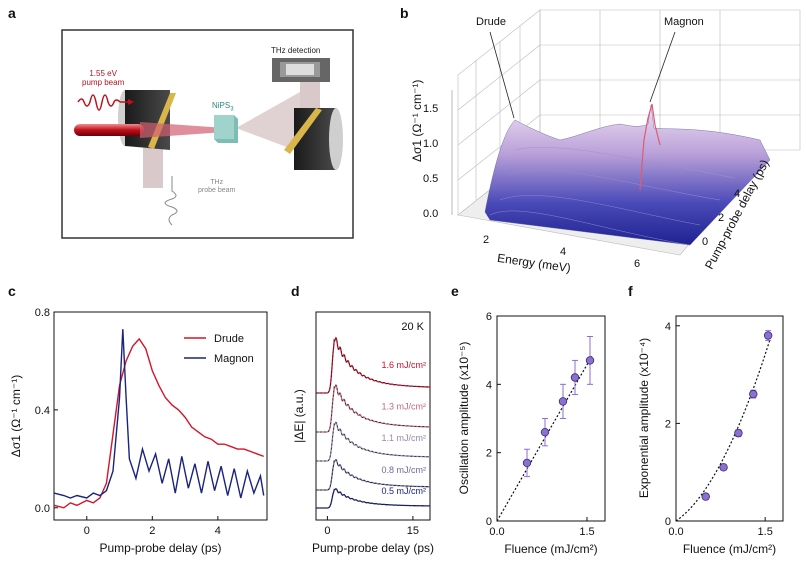 This screenshot has height=561, width=806. I want to click on d-fluence-label: 1.3 mJ/cm², so click(403, 407).